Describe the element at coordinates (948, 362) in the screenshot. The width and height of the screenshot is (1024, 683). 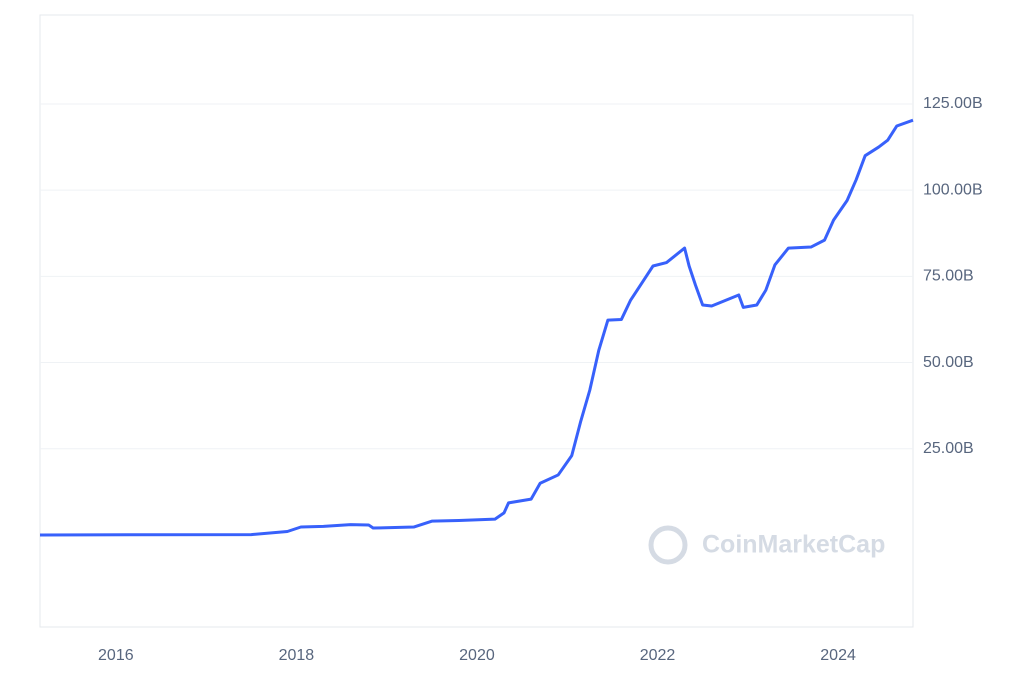
I see `y-tick-label: 50.00B` at that location.